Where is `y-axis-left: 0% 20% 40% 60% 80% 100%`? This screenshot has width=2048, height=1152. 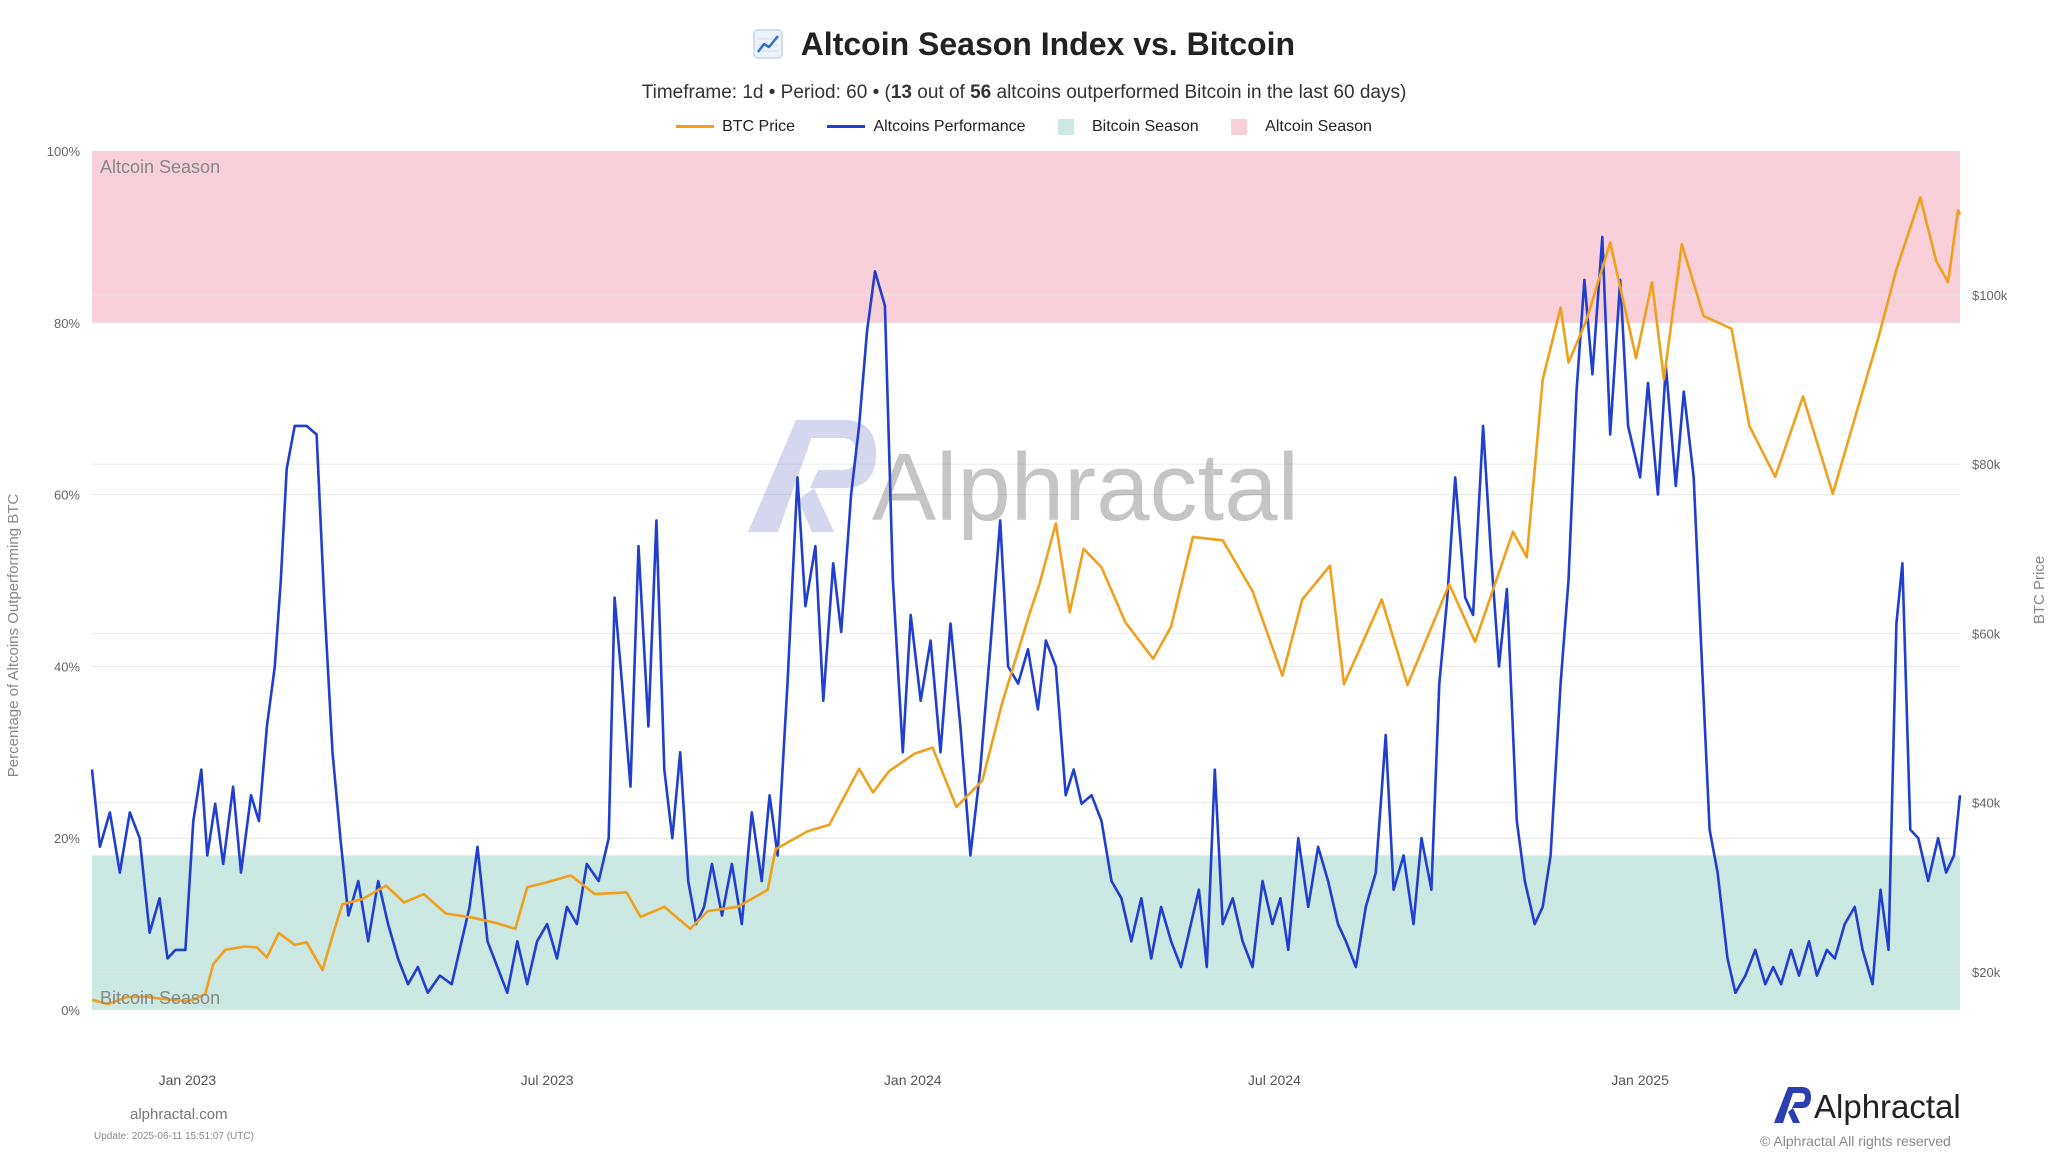 y-axis-left: 0% 20% 40% 60% 80% 100% is located at coordinates (64, 581).